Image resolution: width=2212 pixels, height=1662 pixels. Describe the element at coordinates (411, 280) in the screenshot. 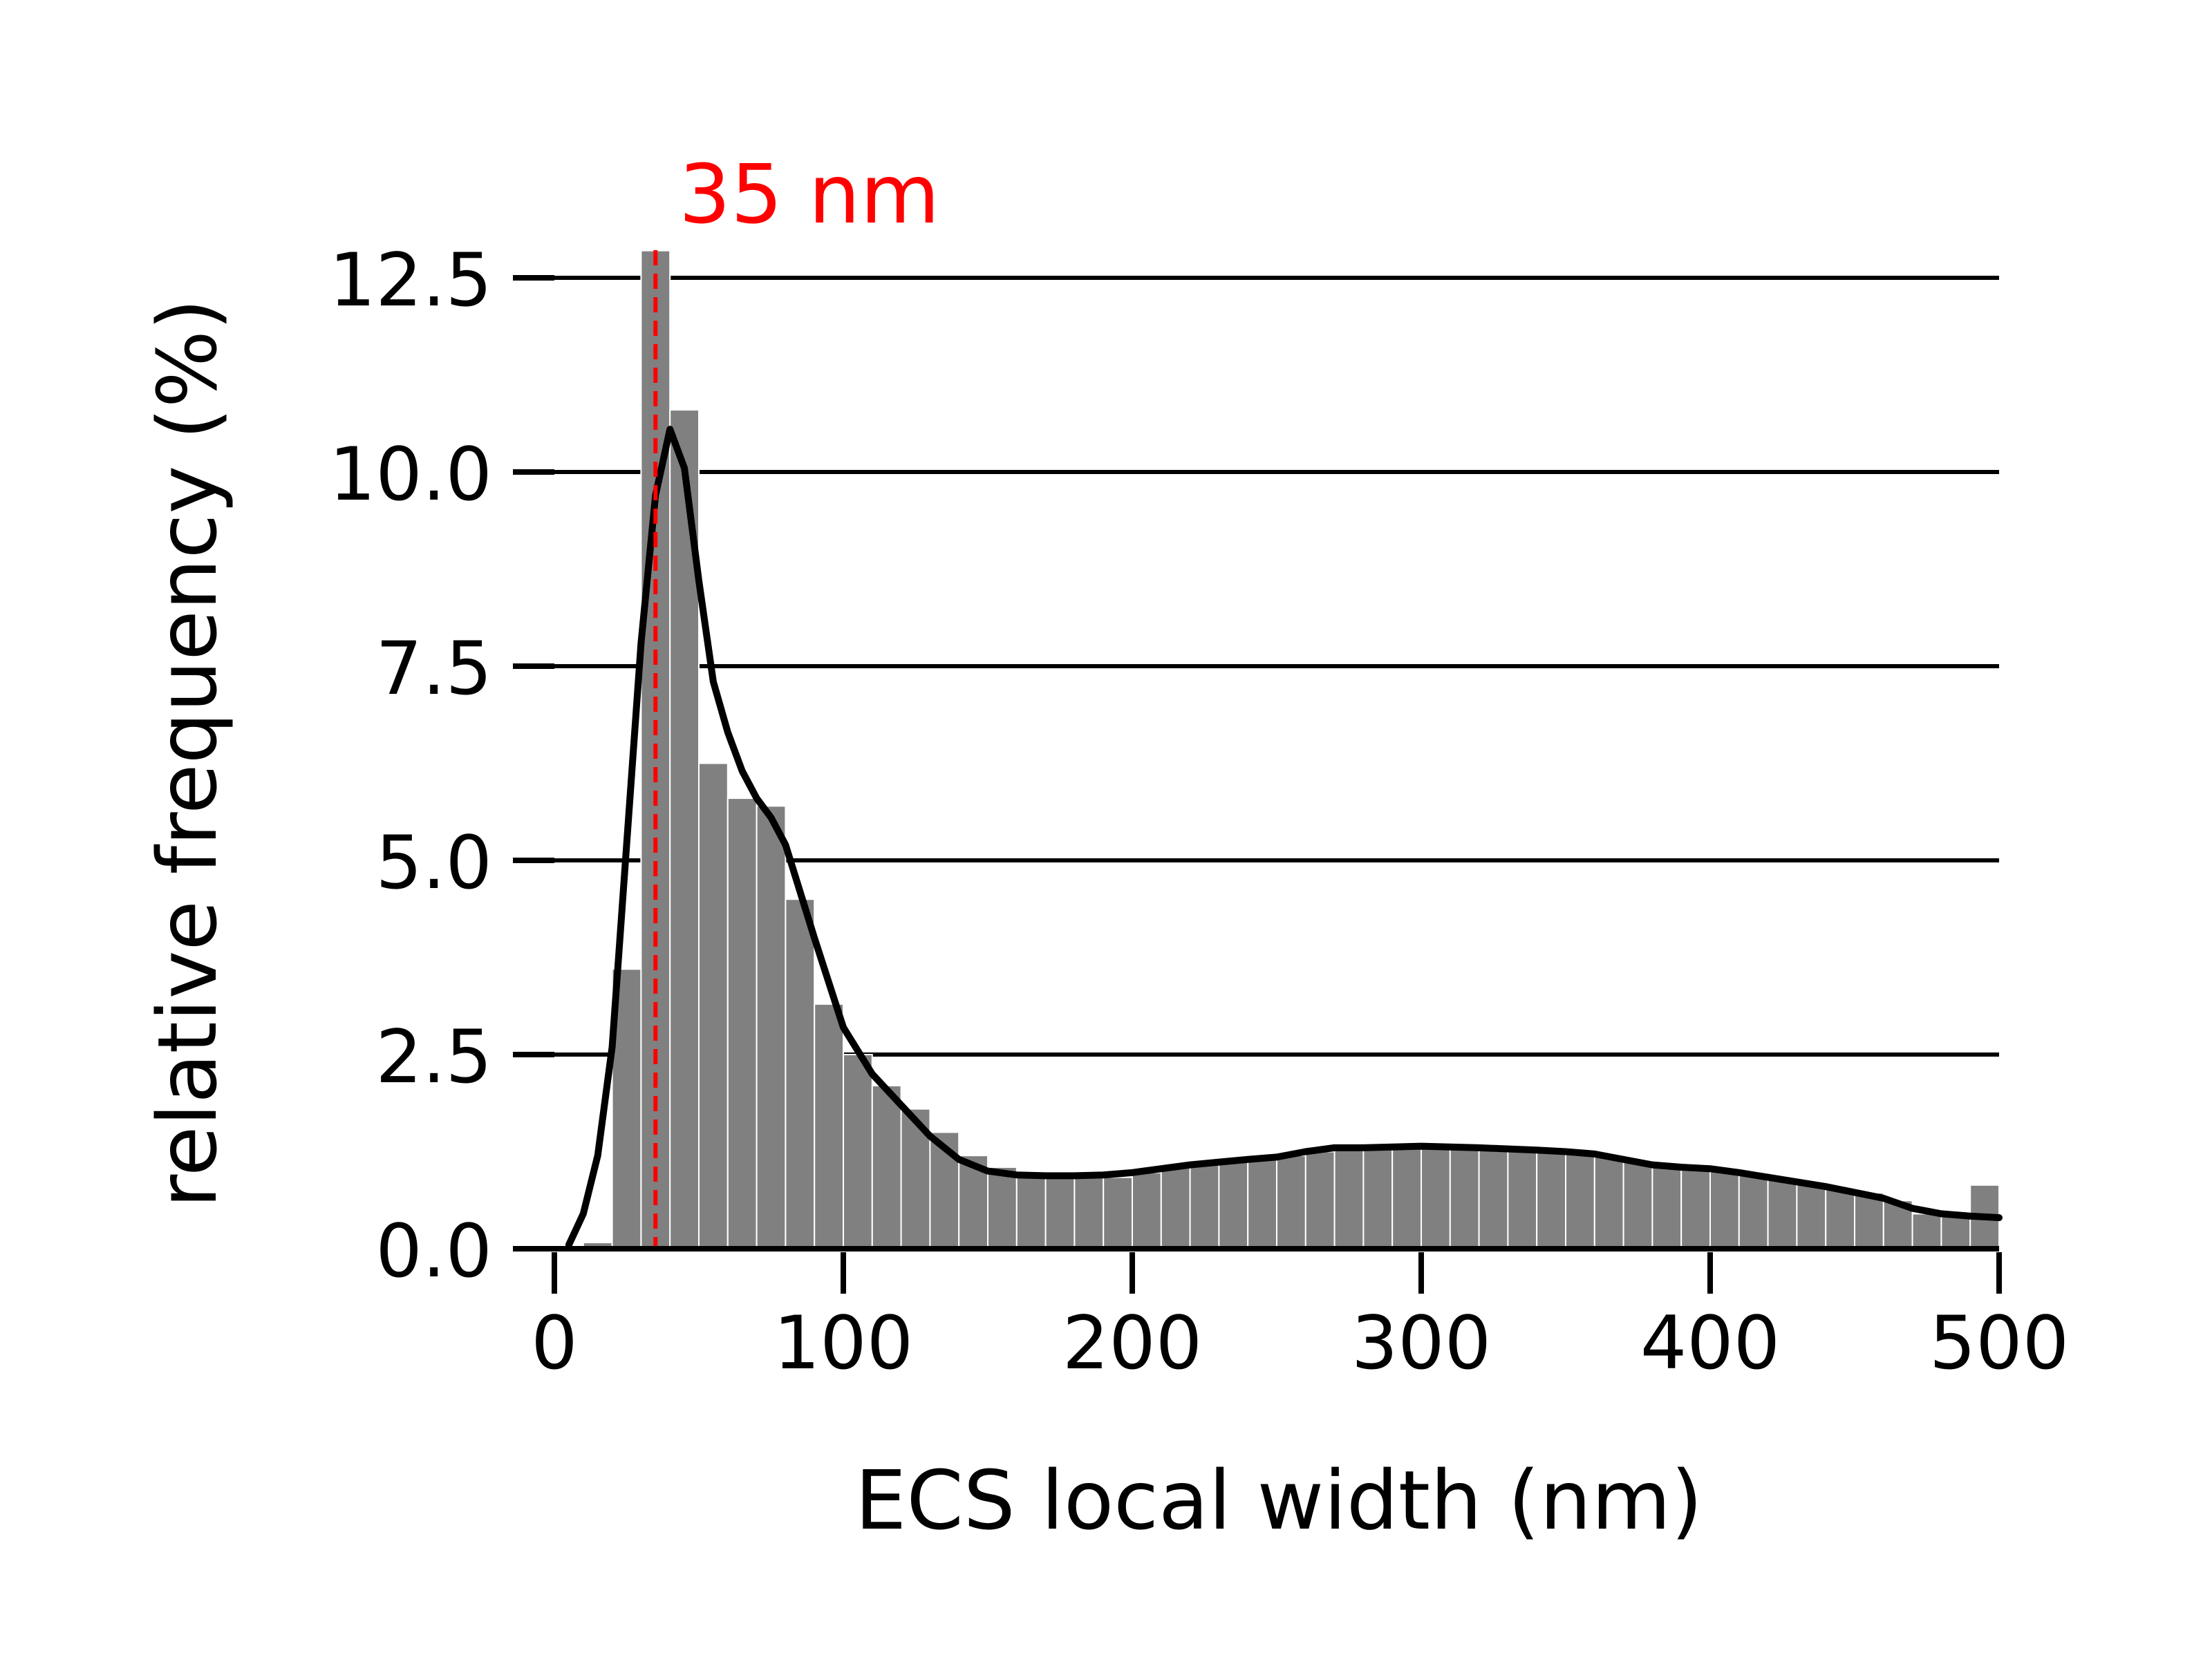

I see `y-tick-label-5: 12.5` at that location.